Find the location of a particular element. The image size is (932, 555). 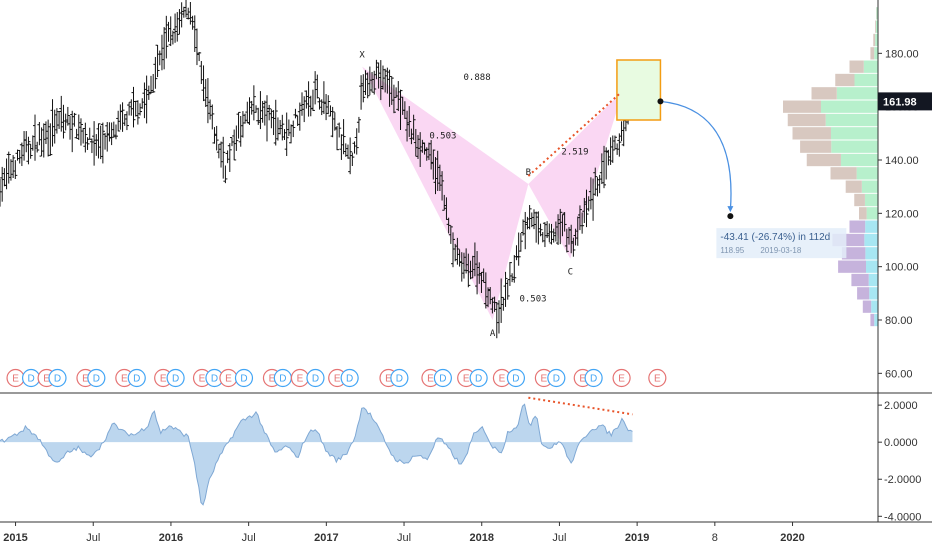

projection-date-text: 2019-03-18 is located at coordinates (780, 250).